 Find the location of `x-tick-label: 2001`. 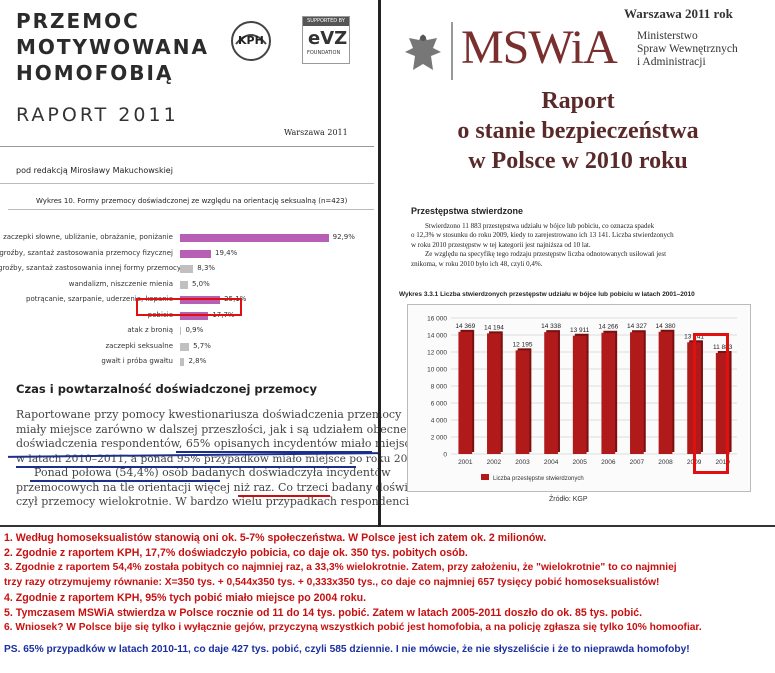

x-tick-label: 2001 is located at coordinates (465, 462).